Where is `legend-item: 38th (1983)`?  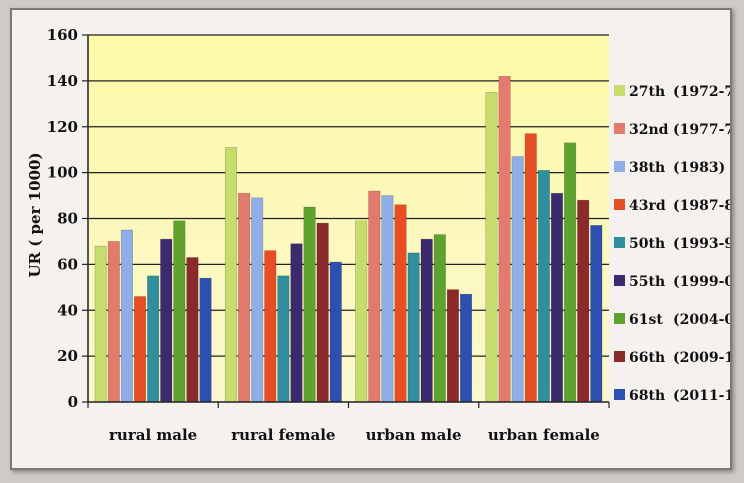 legend-item: 38th (1983) is located at coordinates (669, 168).